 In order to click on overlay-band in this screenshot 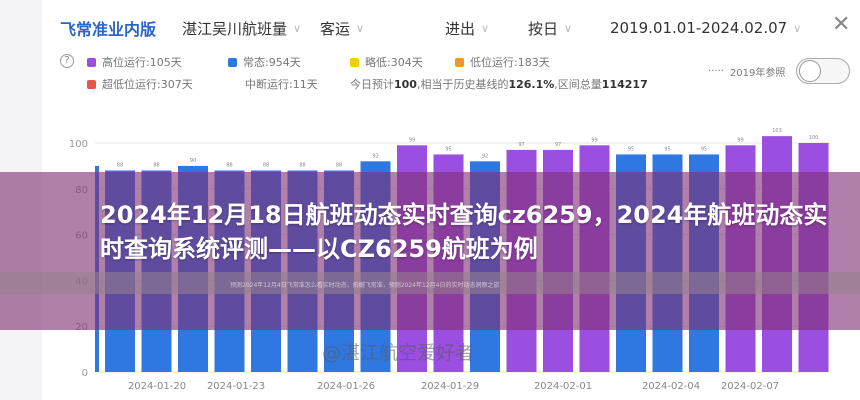, I will do `click(430, 283)`.